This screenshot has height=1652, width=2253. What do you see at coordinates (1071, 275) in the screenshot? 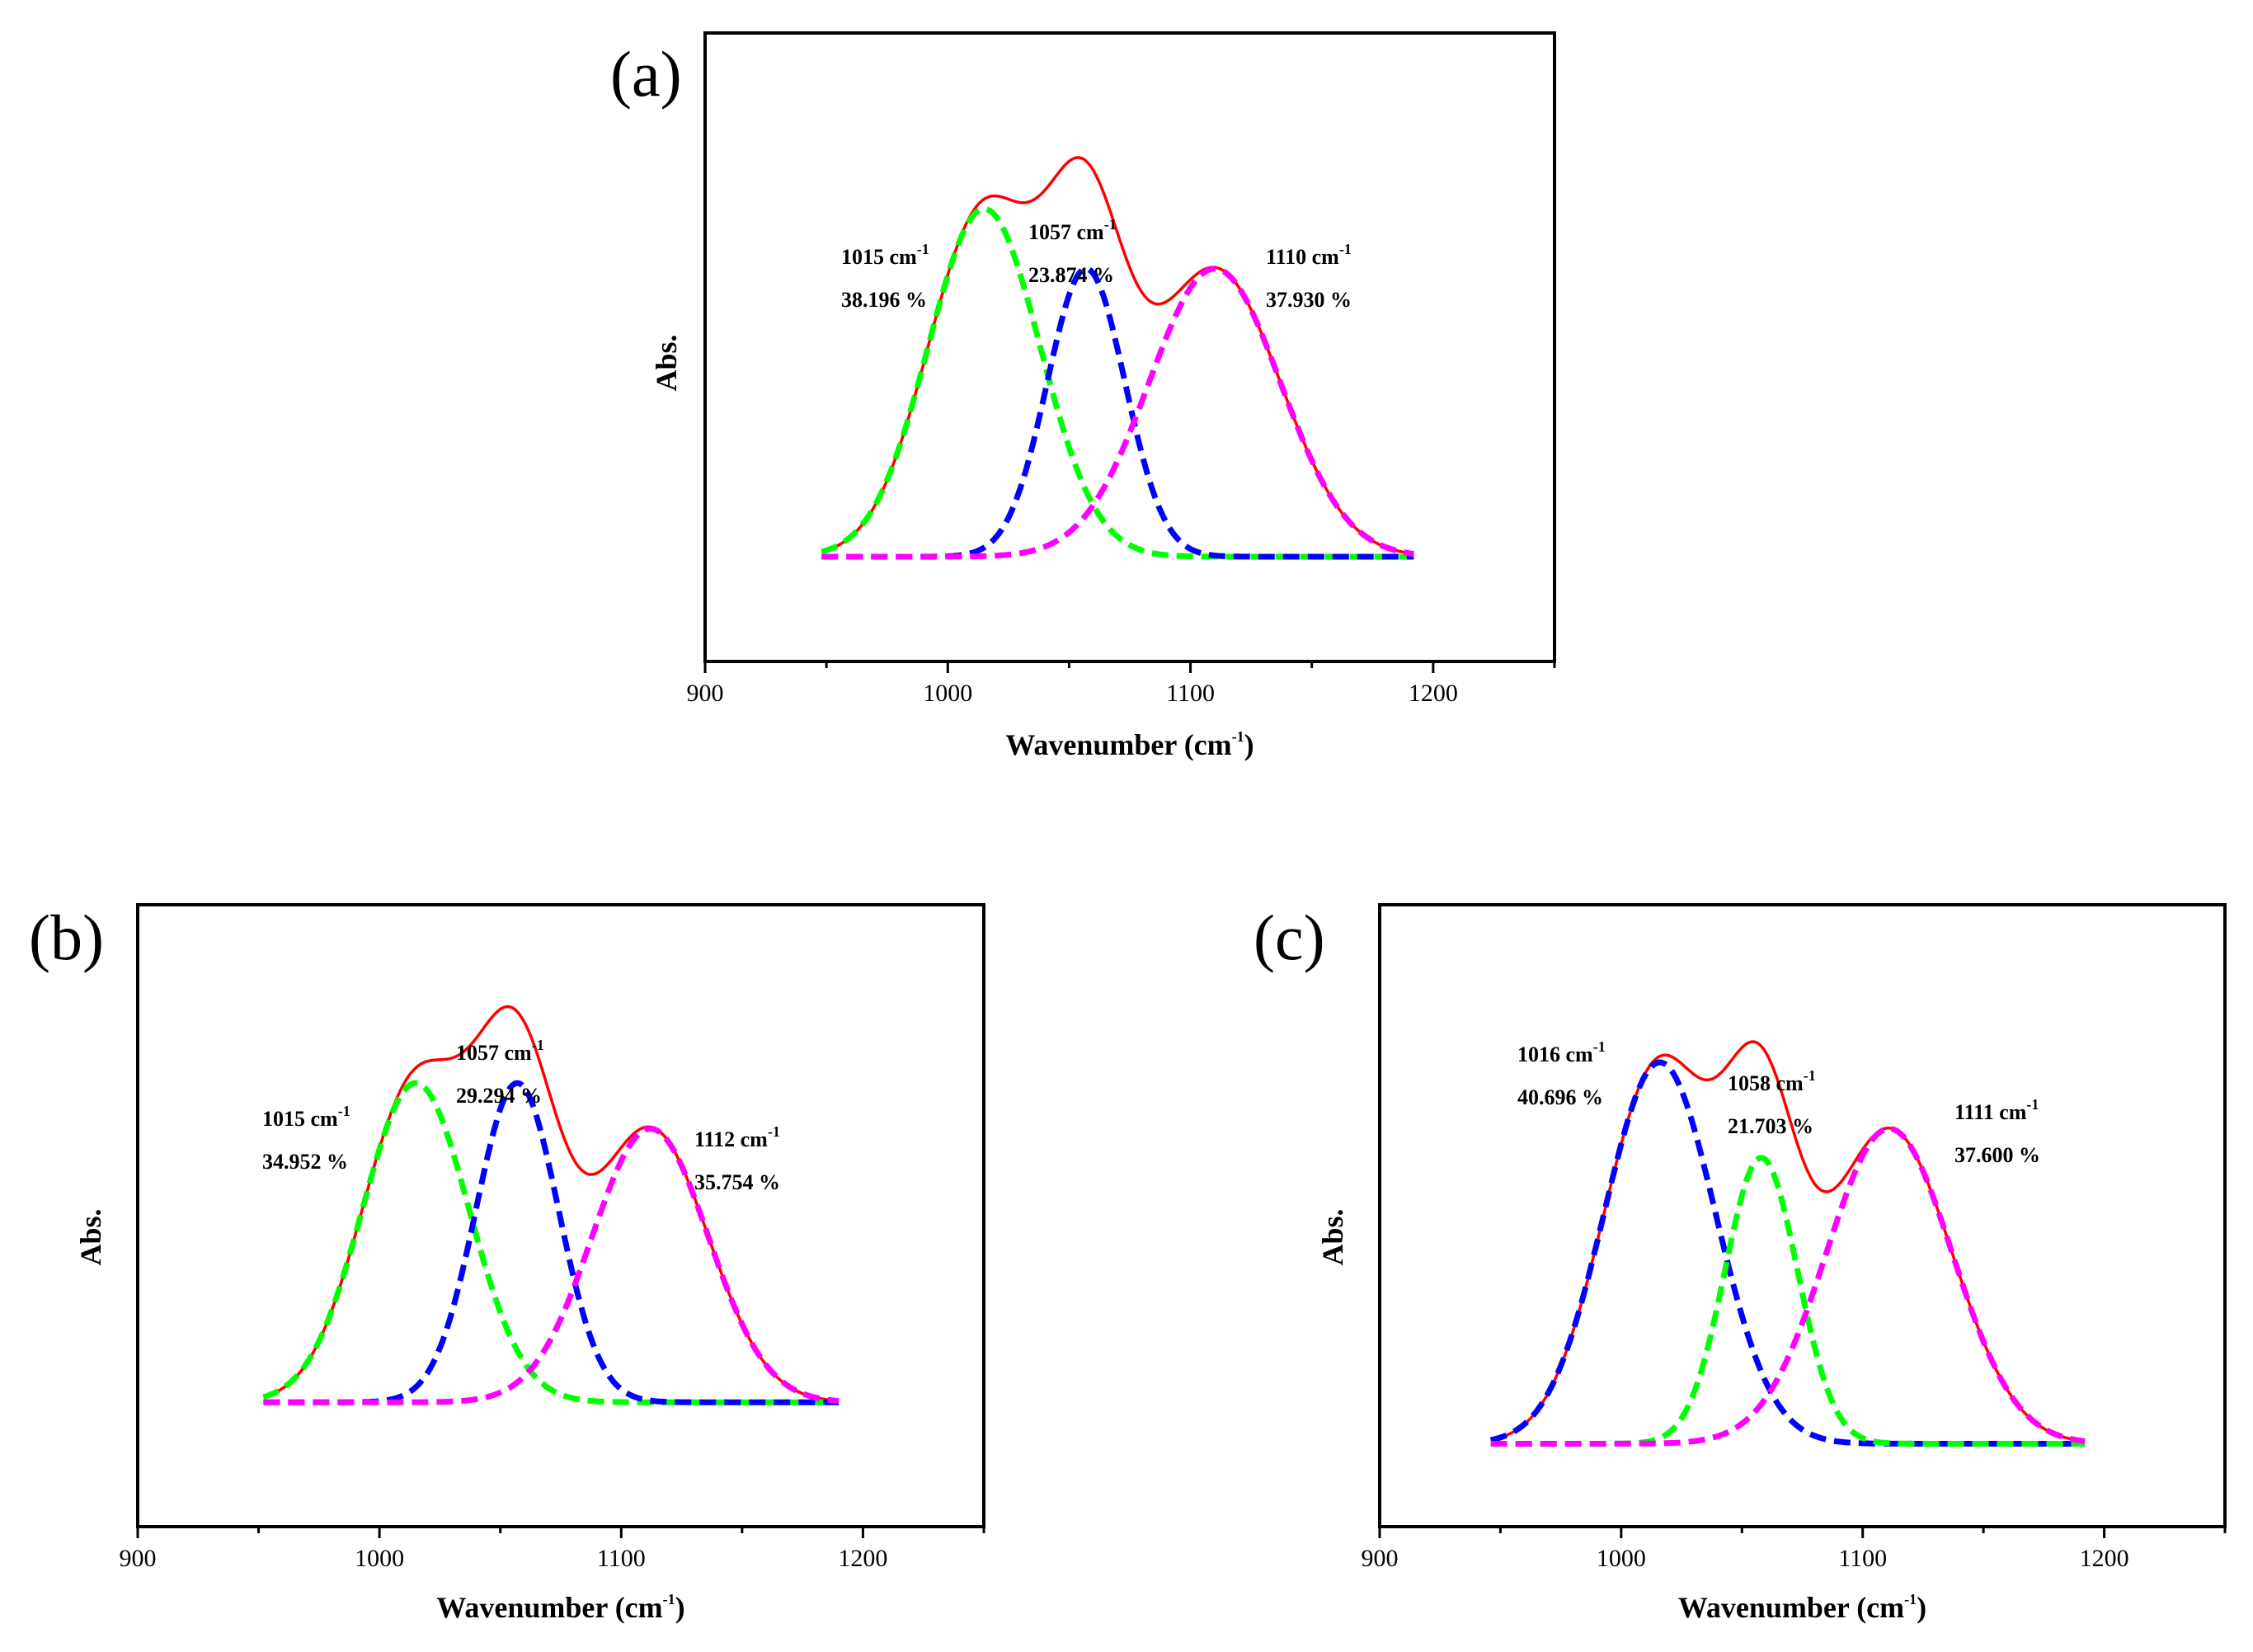
I see `peak-percent: 23.874 %` at bounding box center [1071, 275].